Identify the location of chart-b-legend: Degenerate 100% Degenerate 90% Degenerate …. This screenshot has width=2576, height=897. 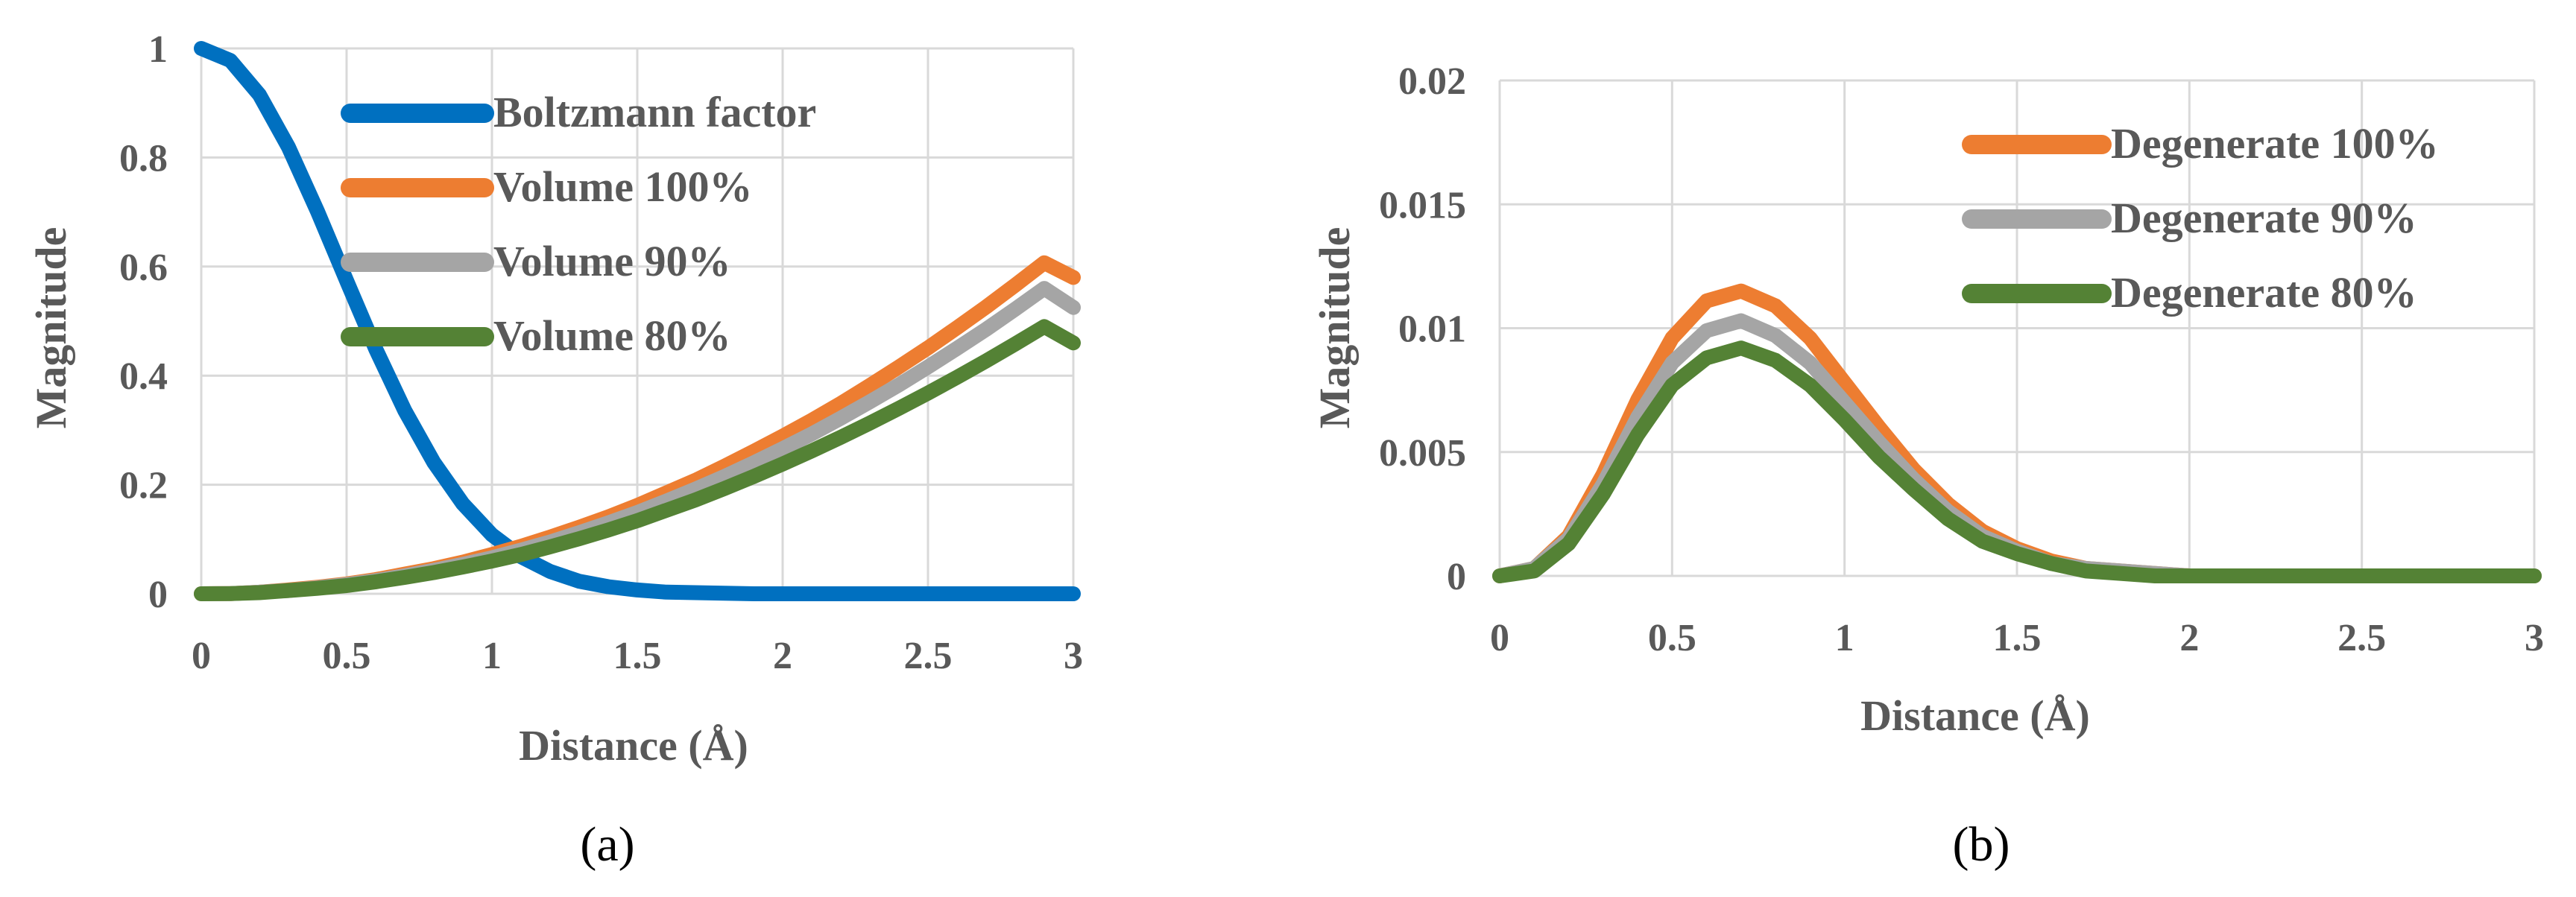
(2200, 218).